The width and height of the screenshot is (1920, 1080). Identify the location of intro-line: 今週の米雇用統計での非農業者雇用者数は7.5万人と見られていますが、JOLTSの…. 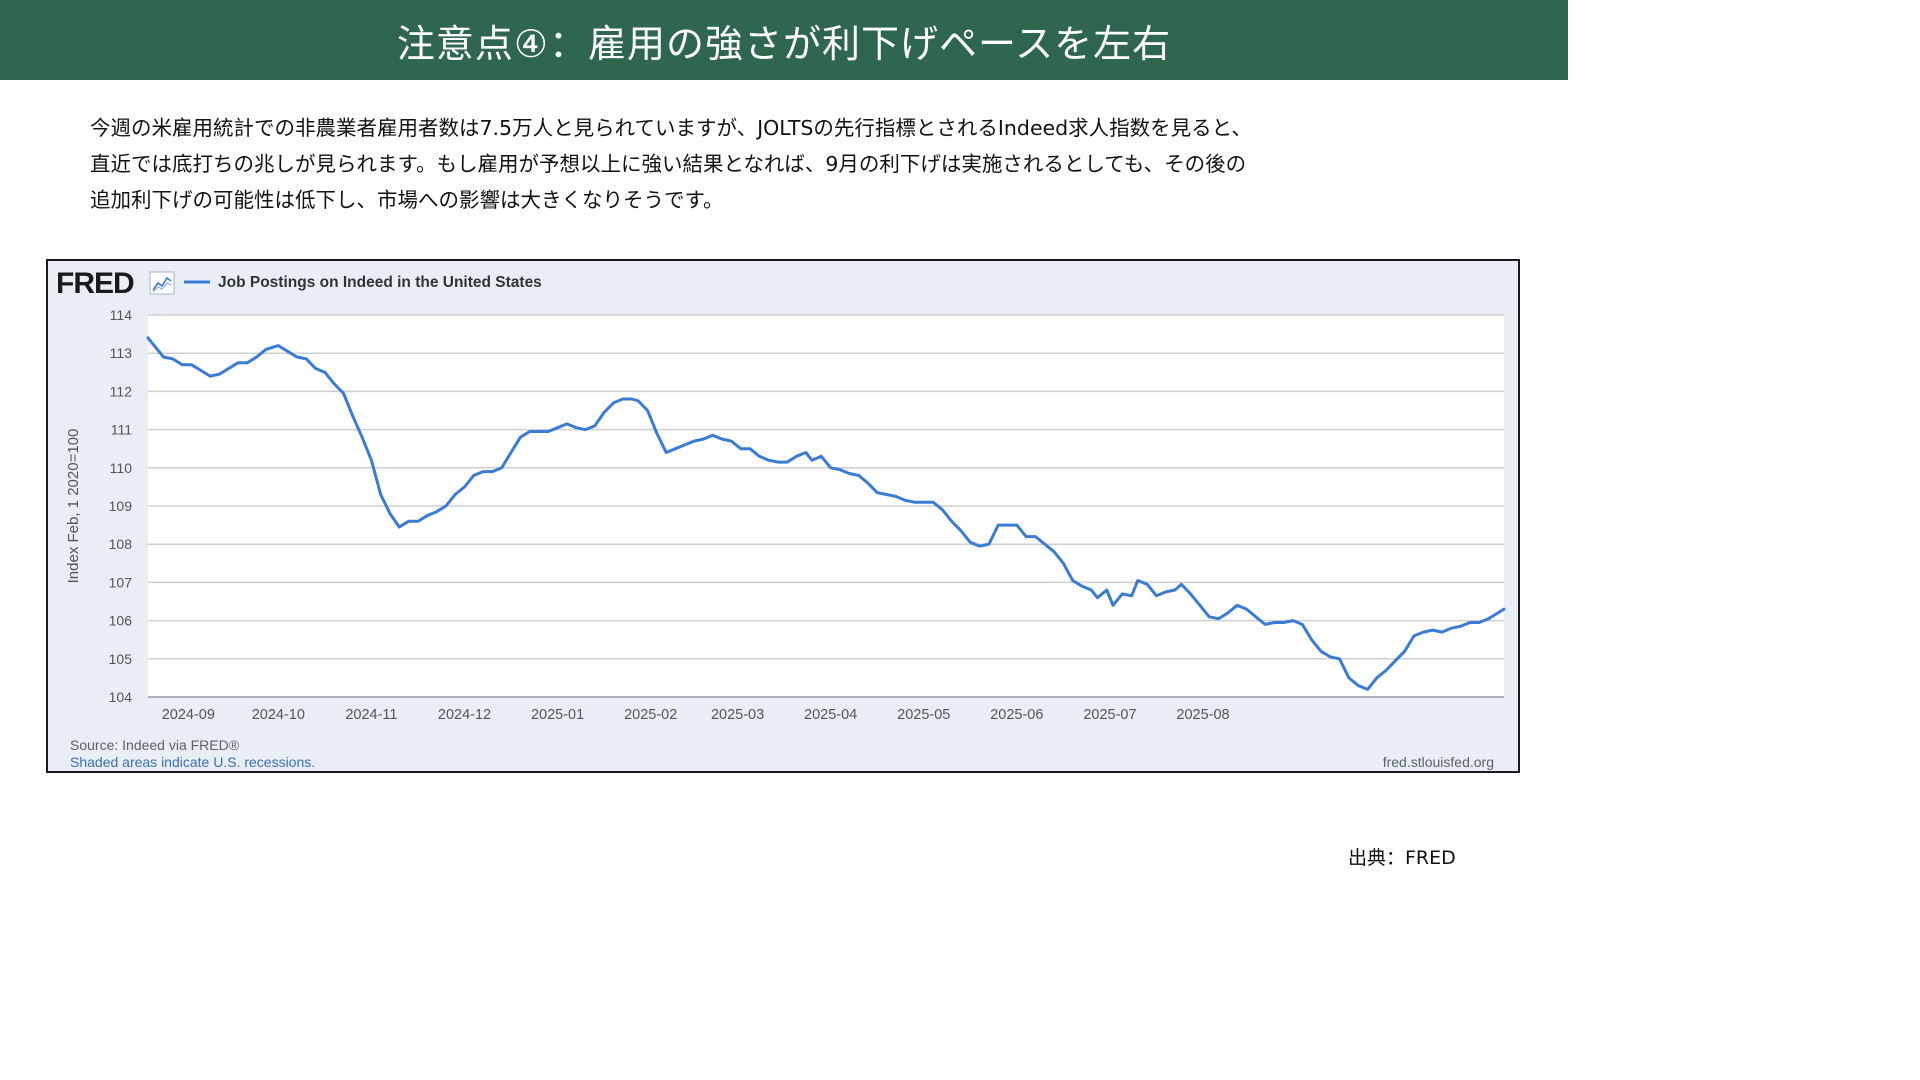
(671, 128).